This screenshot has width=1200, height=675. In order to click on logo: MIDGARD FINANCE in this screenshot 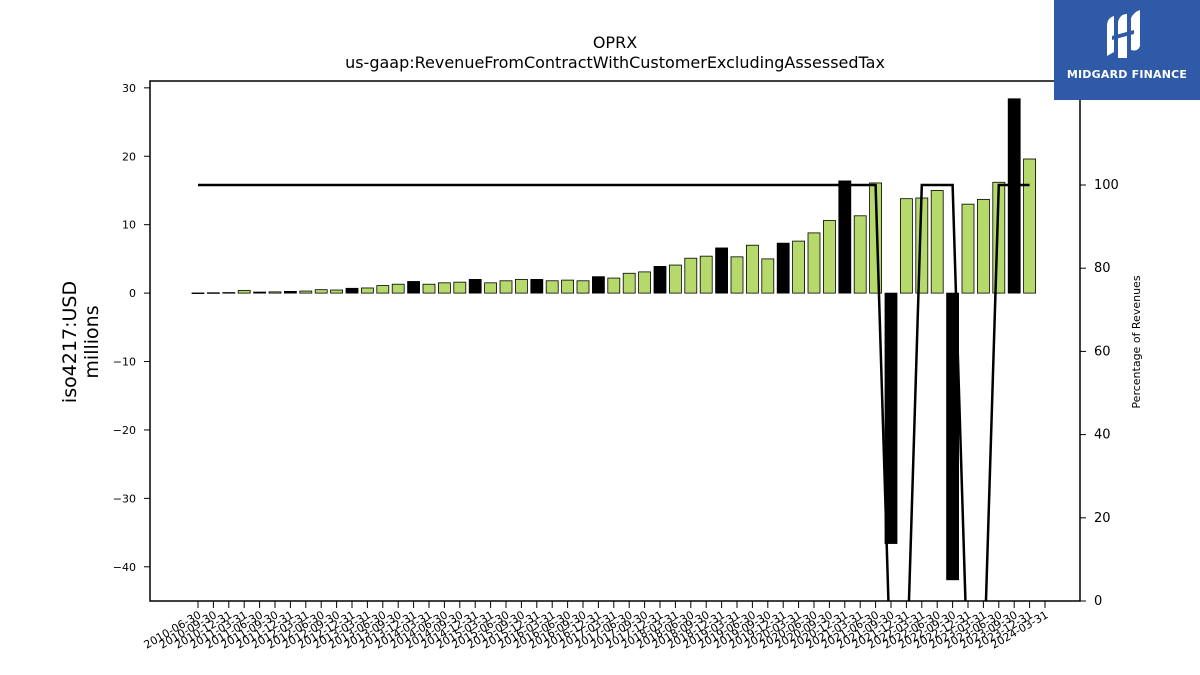, I will do `click(1127, 50)`.